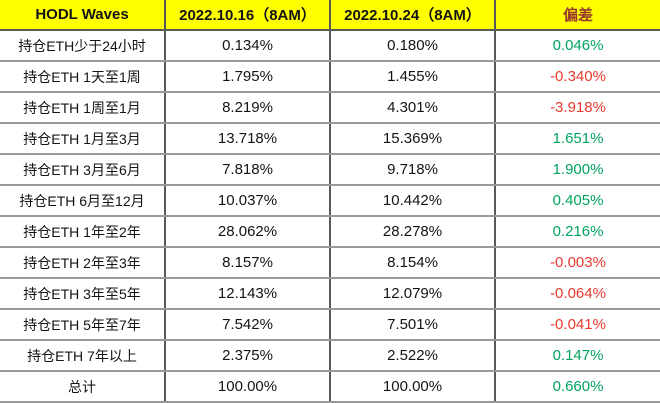  Describe the element at coordinates (247, 232) in the screenshot. I see `percentage-value: 28.062%` at that location.